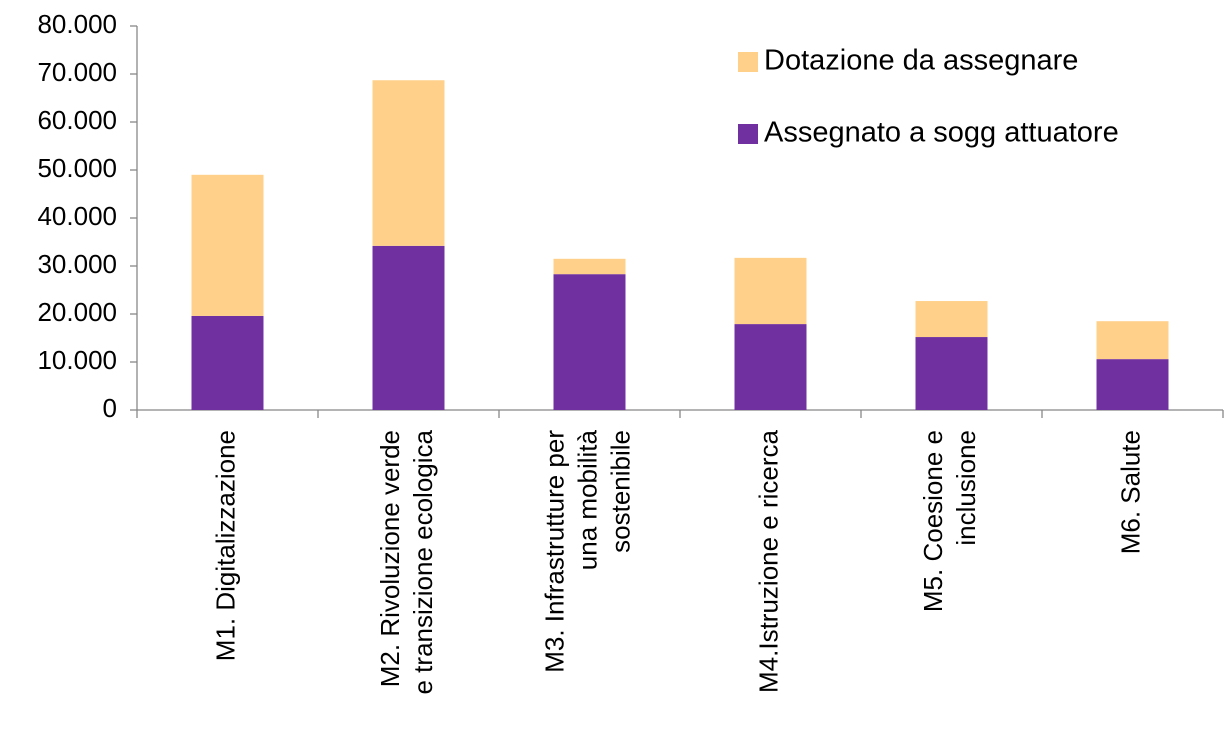  Describe the element at coordinates (587, 499) in the screenshot. I see `x-tick-label: una mobilità` at that location.